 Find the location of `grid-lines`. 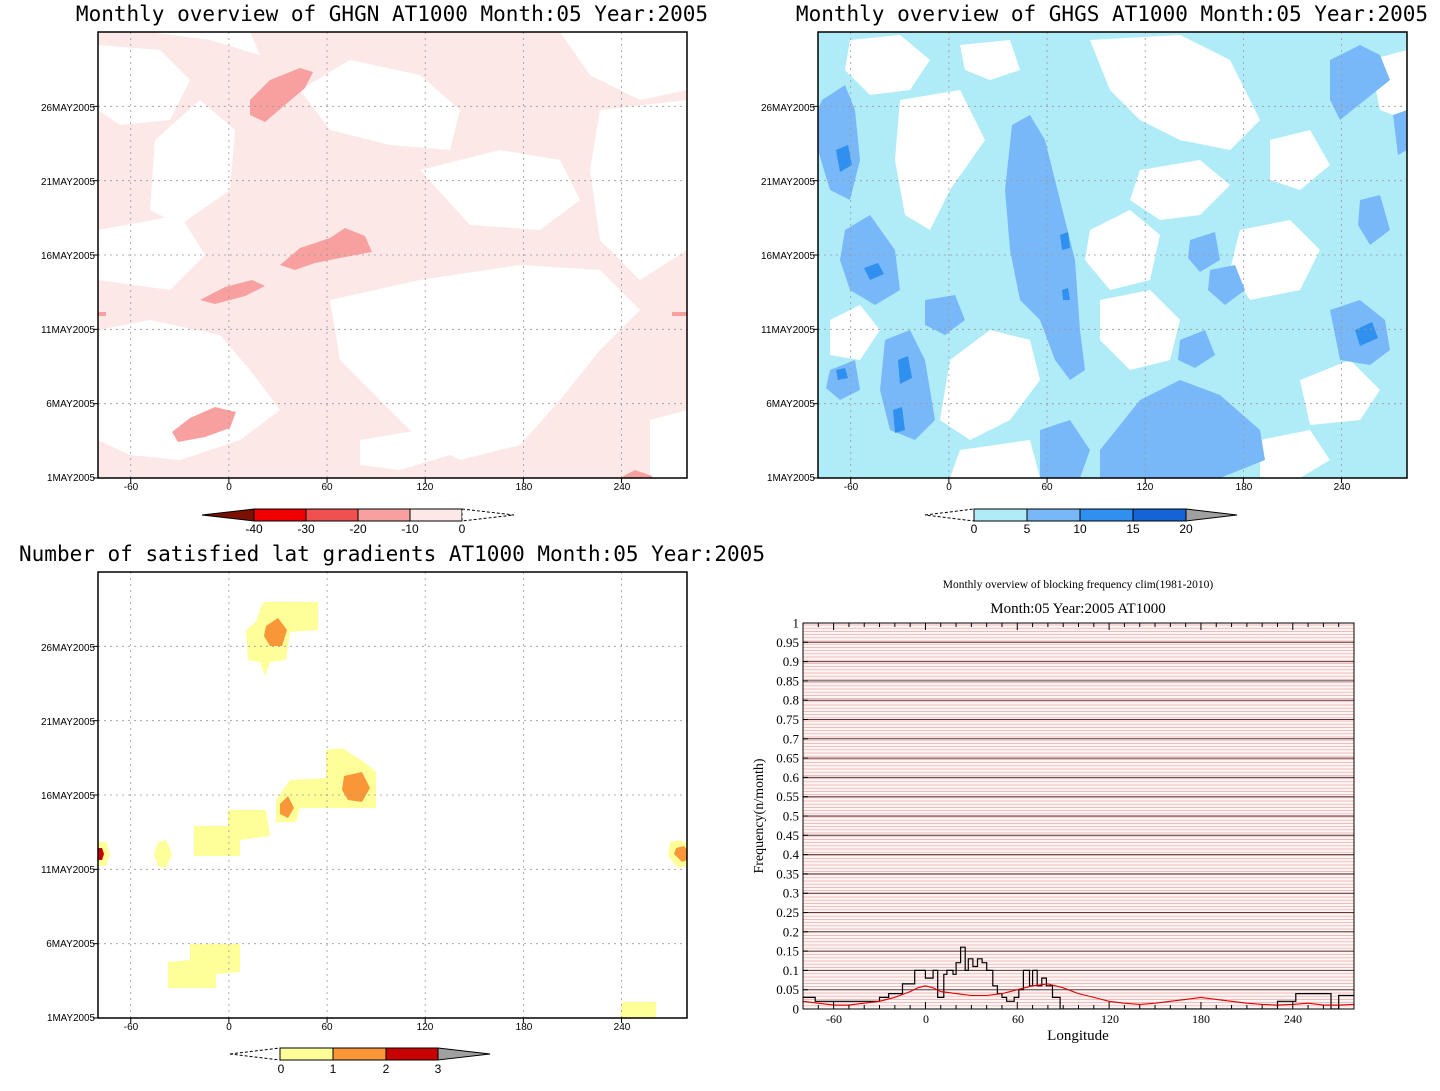

grid-lines is located at coordinates (1078, 816).